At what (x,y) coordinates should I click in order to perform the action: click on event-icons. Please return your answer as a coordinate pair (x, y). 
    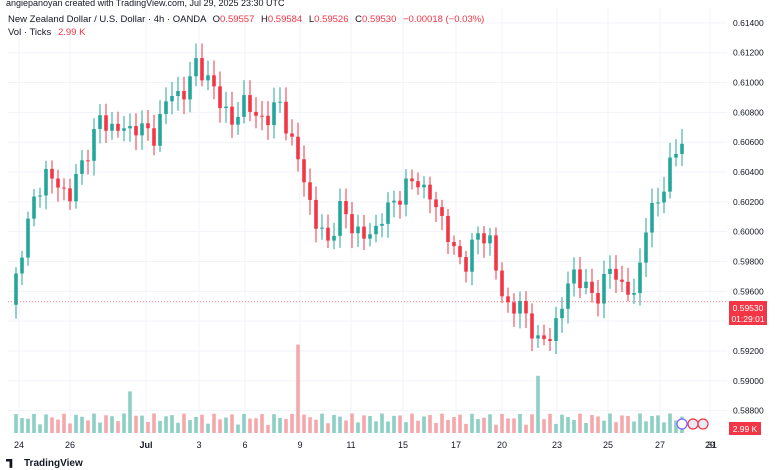
    Looking at the image, I should click on (692, 424).